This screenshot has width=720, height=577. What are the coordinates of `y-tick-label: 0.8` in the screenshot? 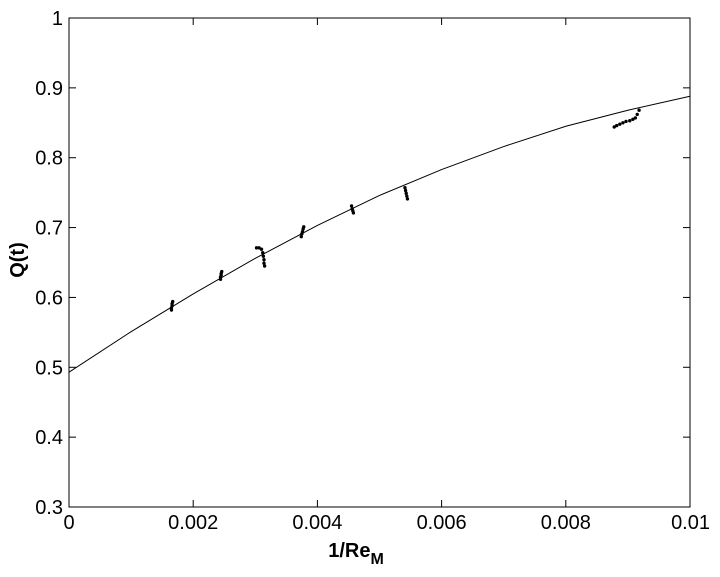 It's located at (49, 159).